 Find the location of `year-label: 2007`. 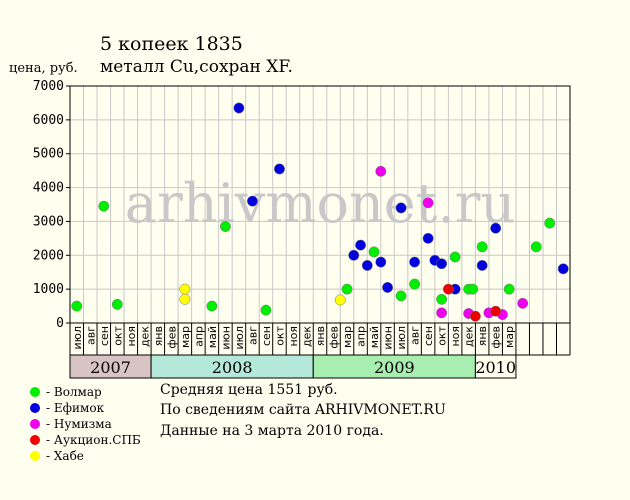

year-label: 2007 is located at coordinates (110, 367).